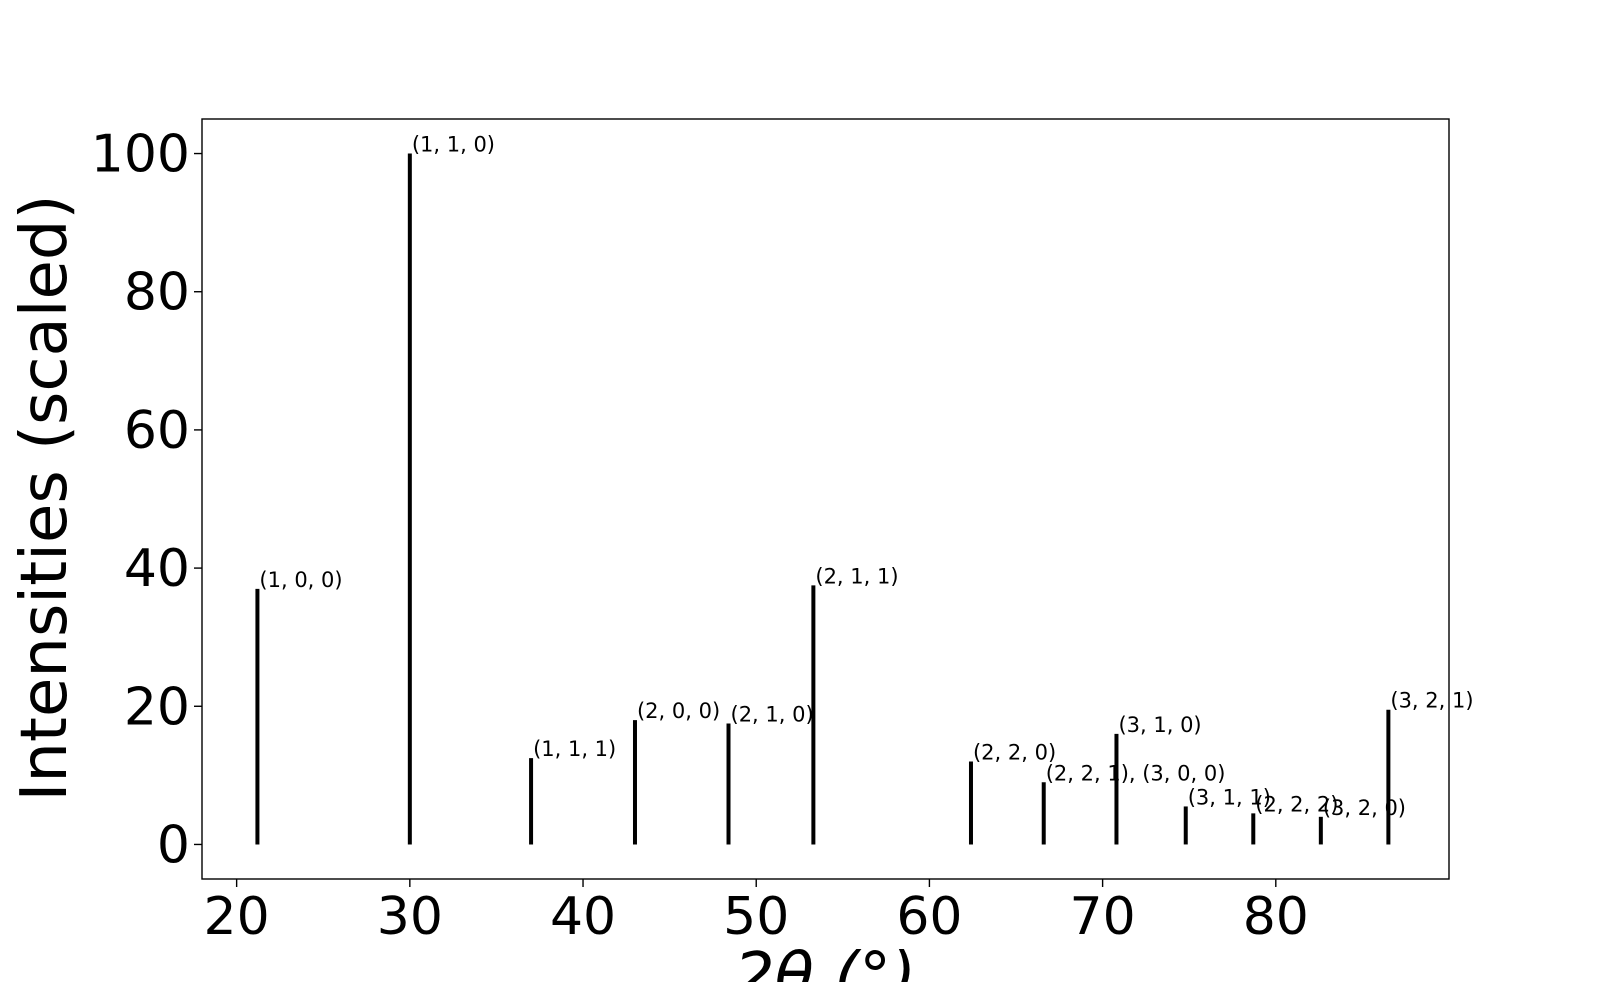 The width and height of the screenshot is (1600, 982). I want to click on x-tick-label: 40, so click(583, 917).